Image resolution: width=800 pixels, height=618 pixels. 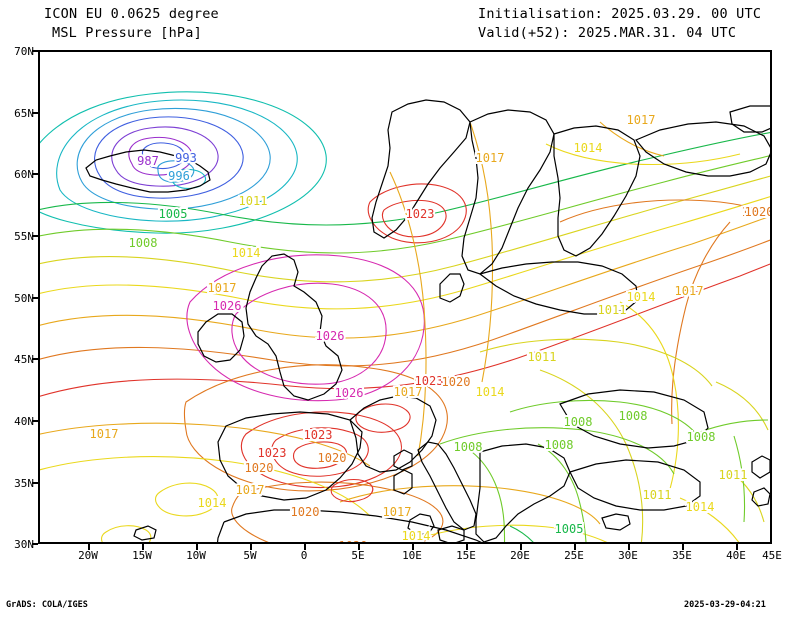 What do you see at coordinates (559, 445) in the screenshot?
I see `svg-text: 1008` at bounding box center [559, 445].